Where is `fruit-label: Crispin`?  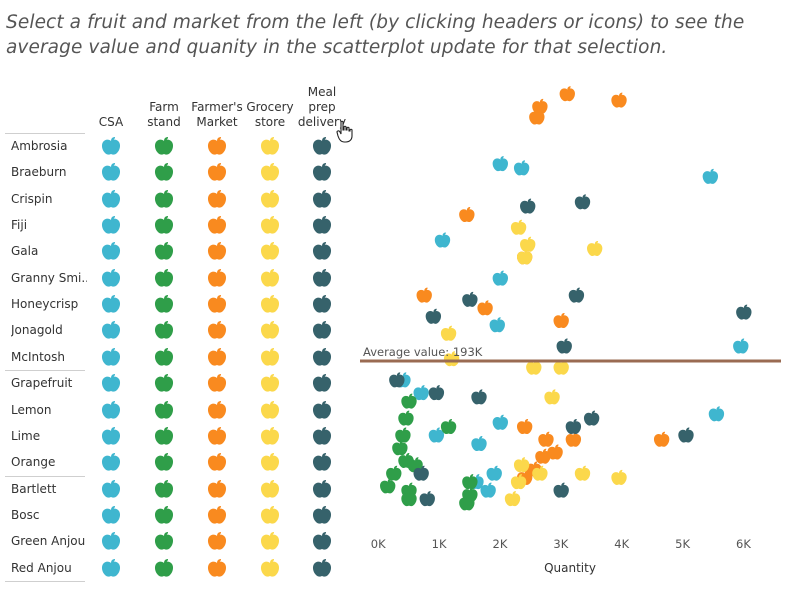 fruit-label: Crispin is located at coordinates (32, 198).